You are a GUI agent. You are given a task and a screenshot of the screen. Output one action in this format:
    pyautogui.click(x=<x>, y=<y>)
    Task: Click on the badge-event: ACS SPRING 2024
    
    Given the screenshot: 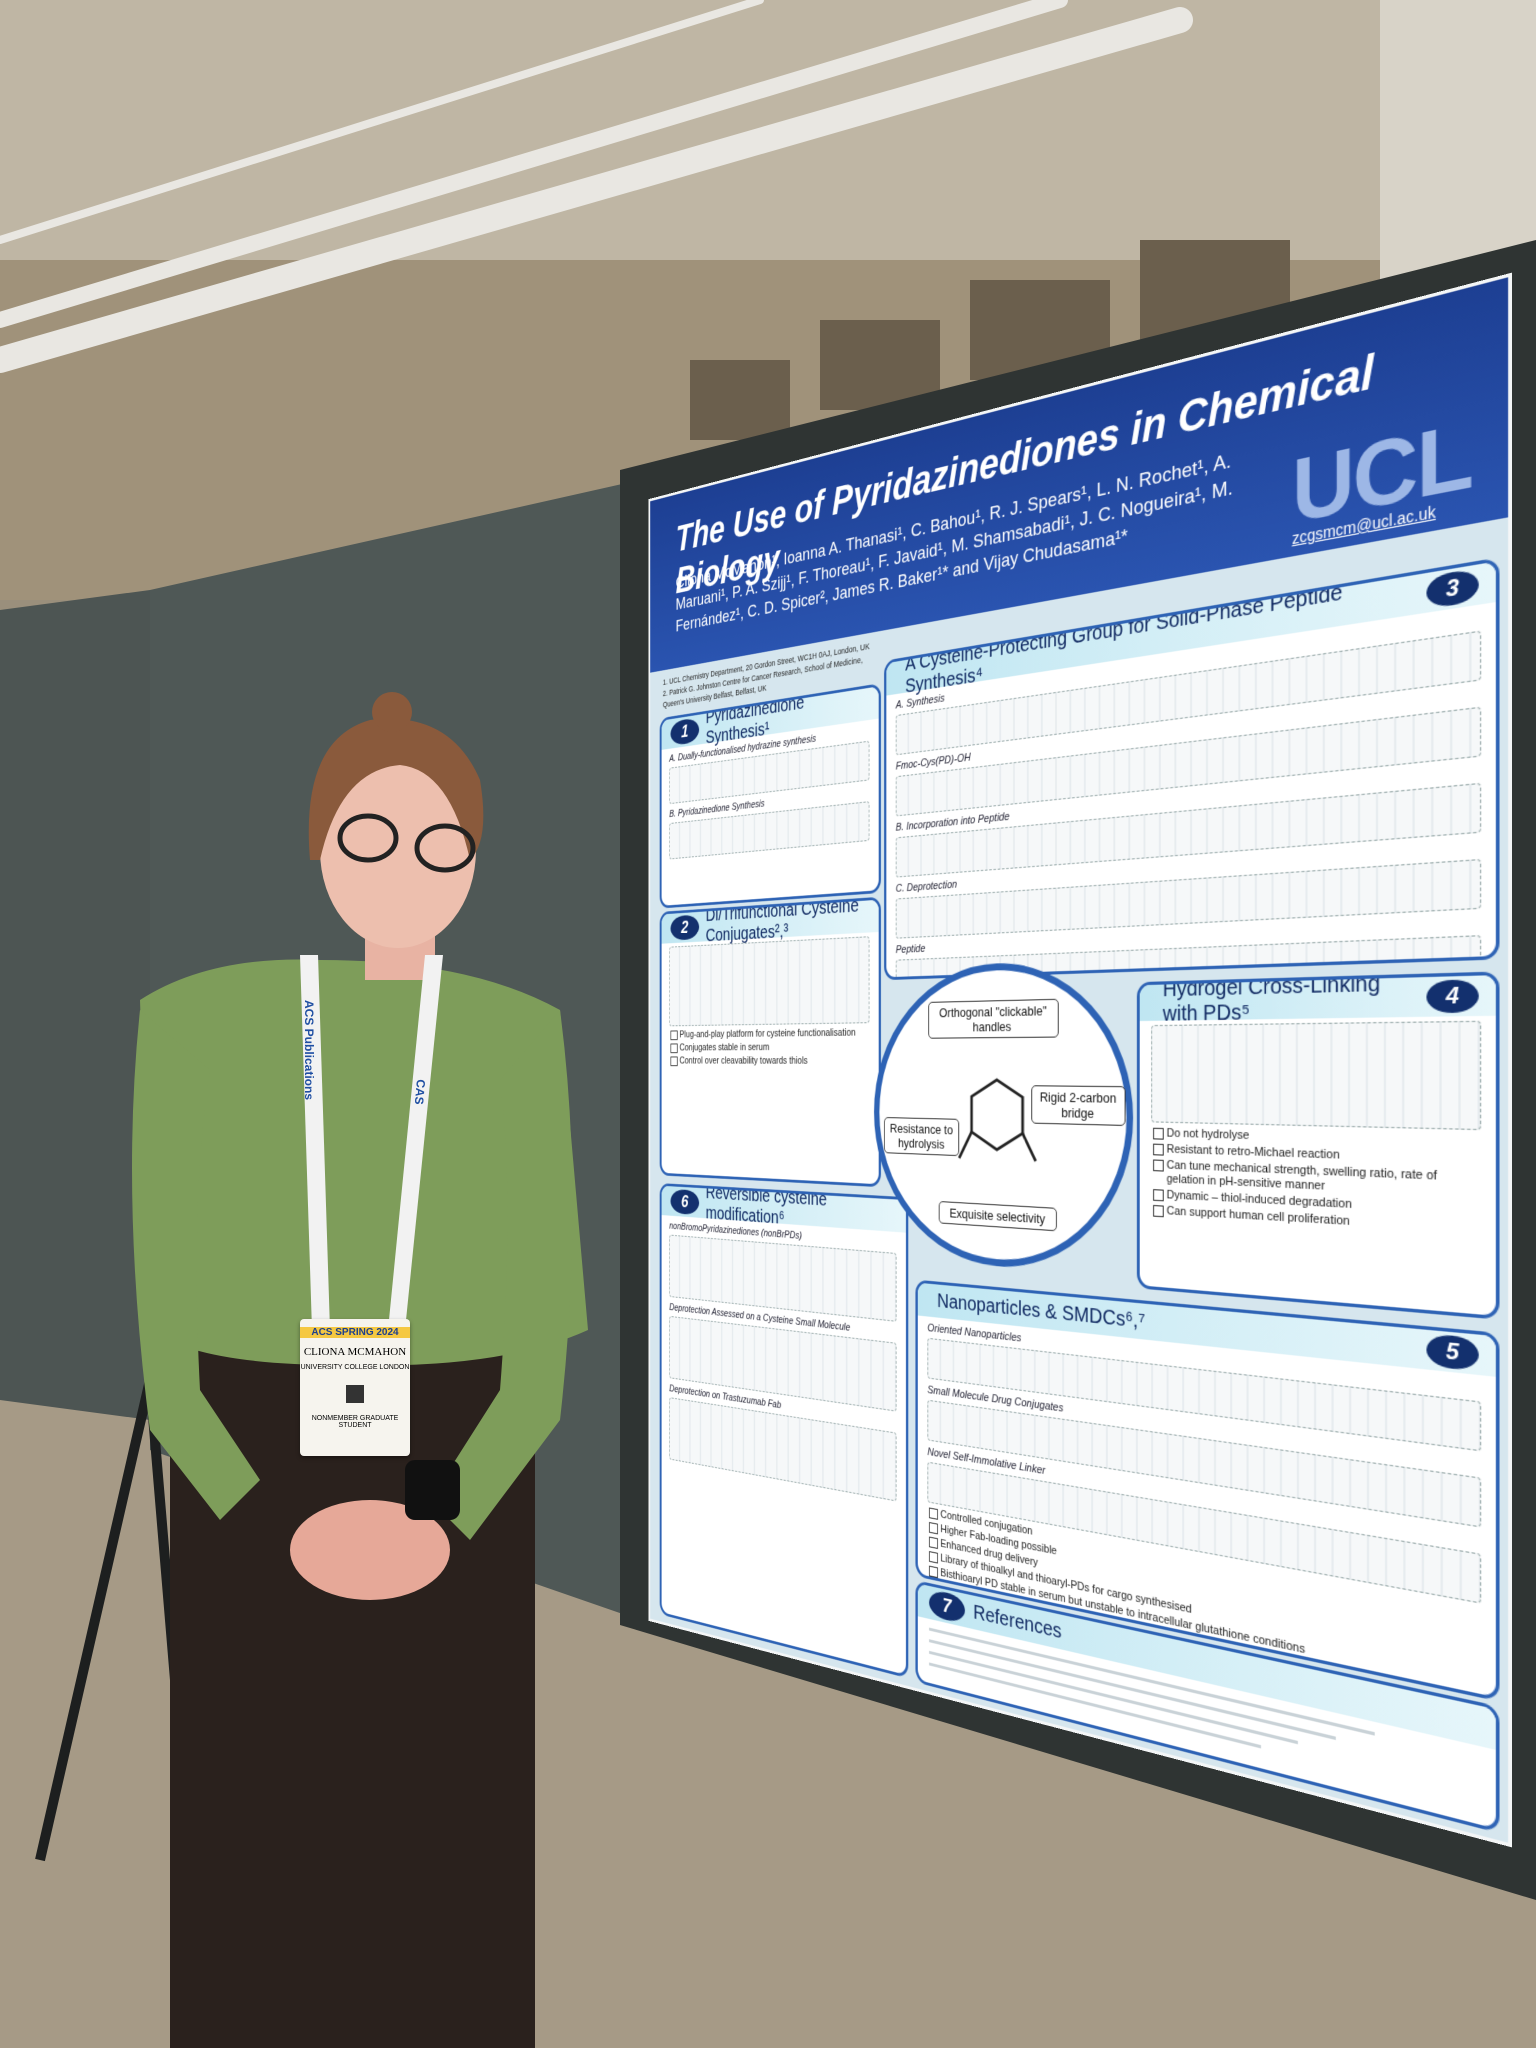 What is the action you would take?
    pyautogui.click(x=355, y=1332)
    